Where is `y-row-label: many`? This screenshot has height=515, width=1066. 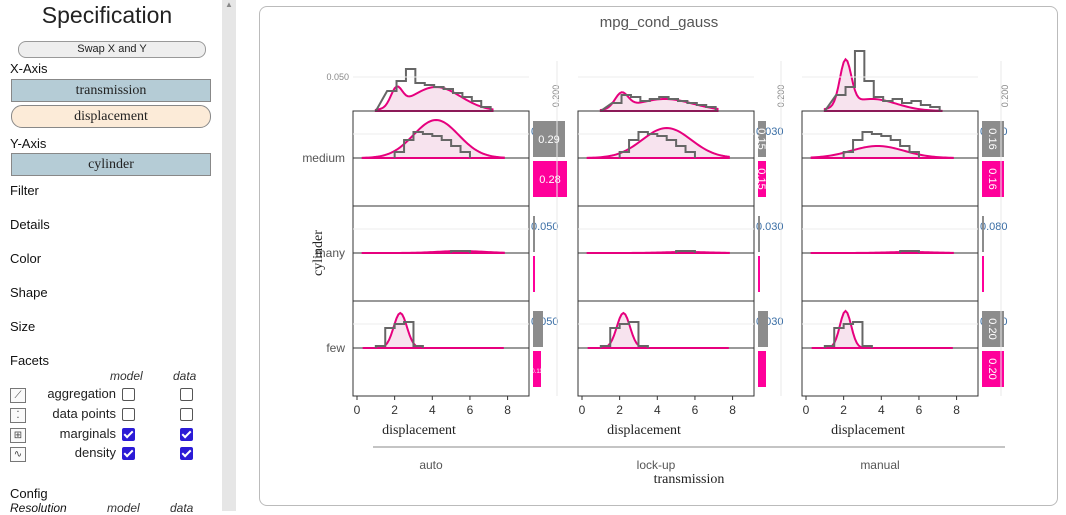 y-row-label: many is located at coordinates (330, 253).